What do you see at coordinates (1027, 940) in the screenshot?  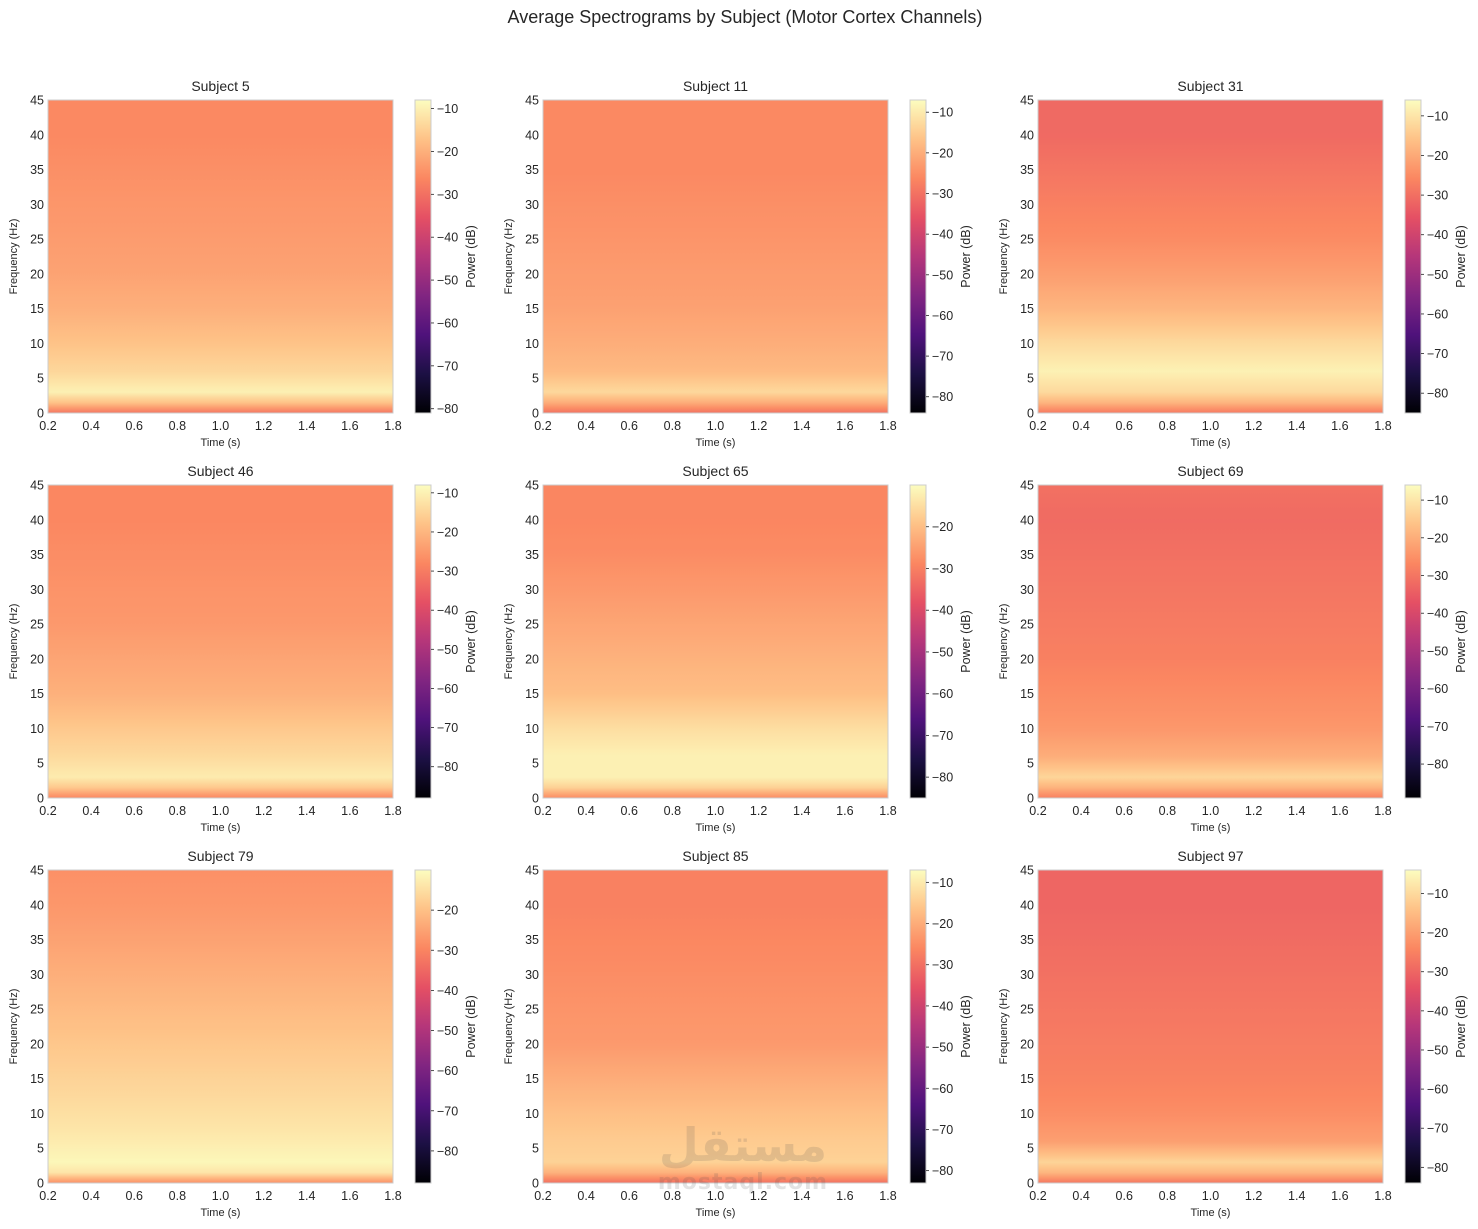 I see `y-tick-label: 35` at bounding box center [1027, 940].